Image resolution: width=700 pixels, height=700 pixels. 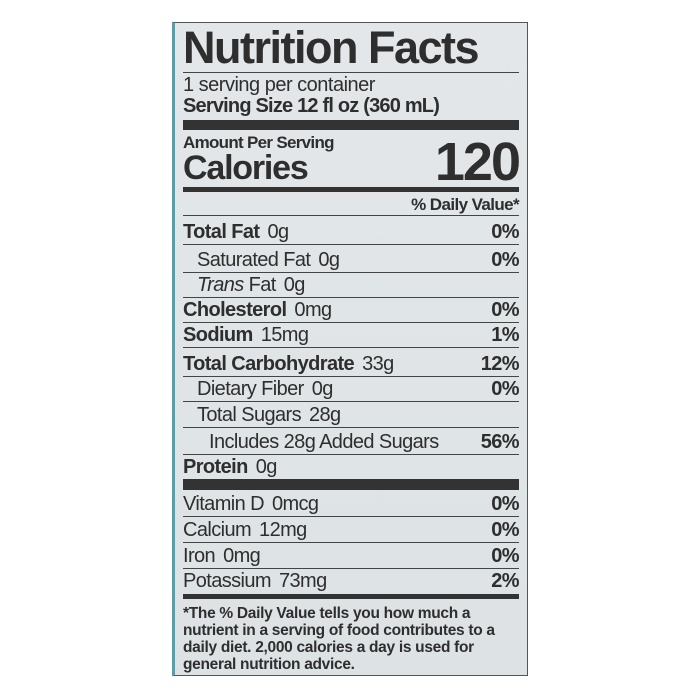 I want to click on nutrient-amount: 15mg, so click(x=284, y=335).